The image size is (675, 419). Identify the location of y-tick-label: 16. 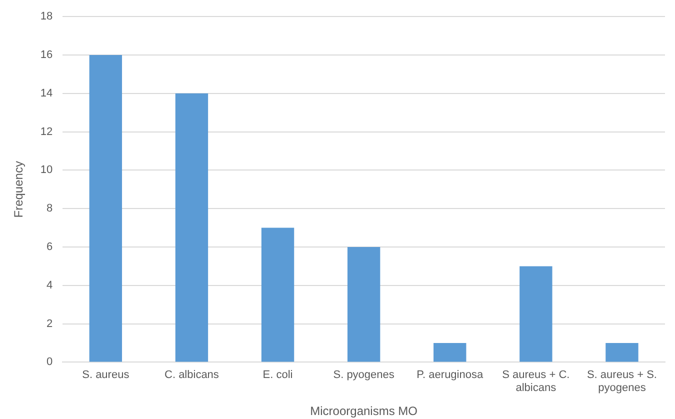
(46, 55).